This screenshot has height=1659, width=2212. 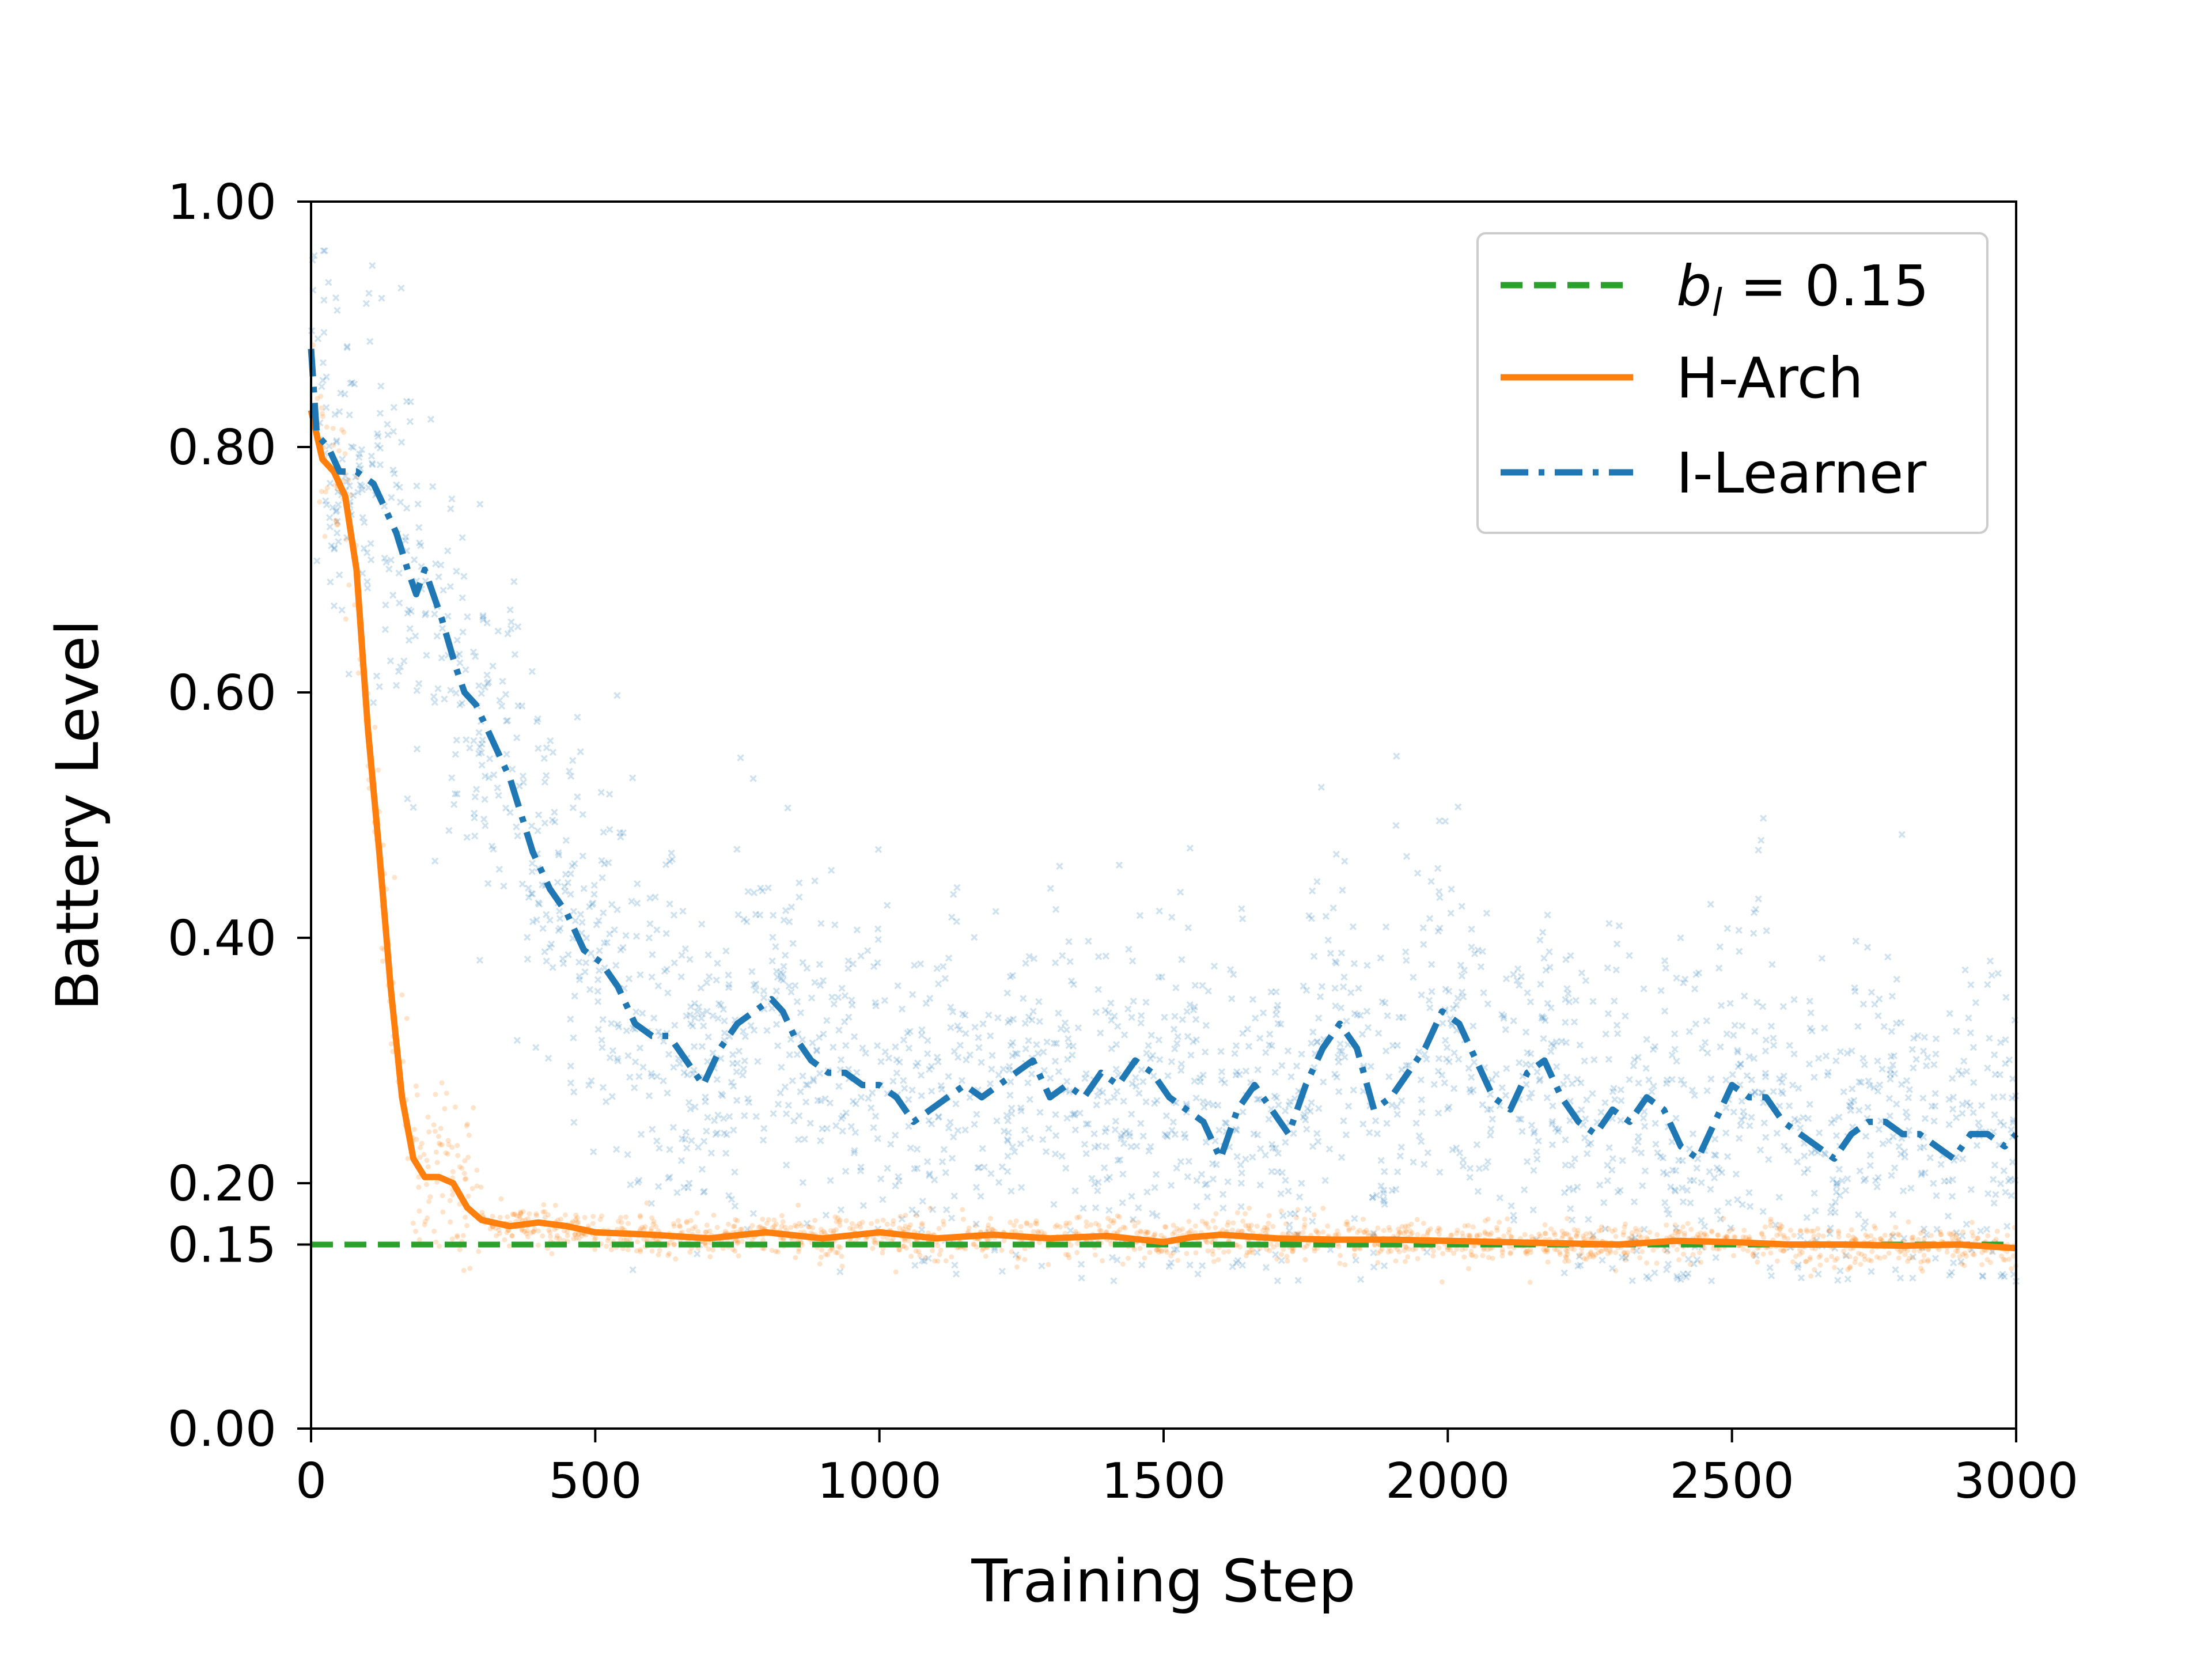 What do you see at coordinates (222, 1184) in the screenshot?
I see `y-tick-label: 0.20` at bounding box center [222, 1184].